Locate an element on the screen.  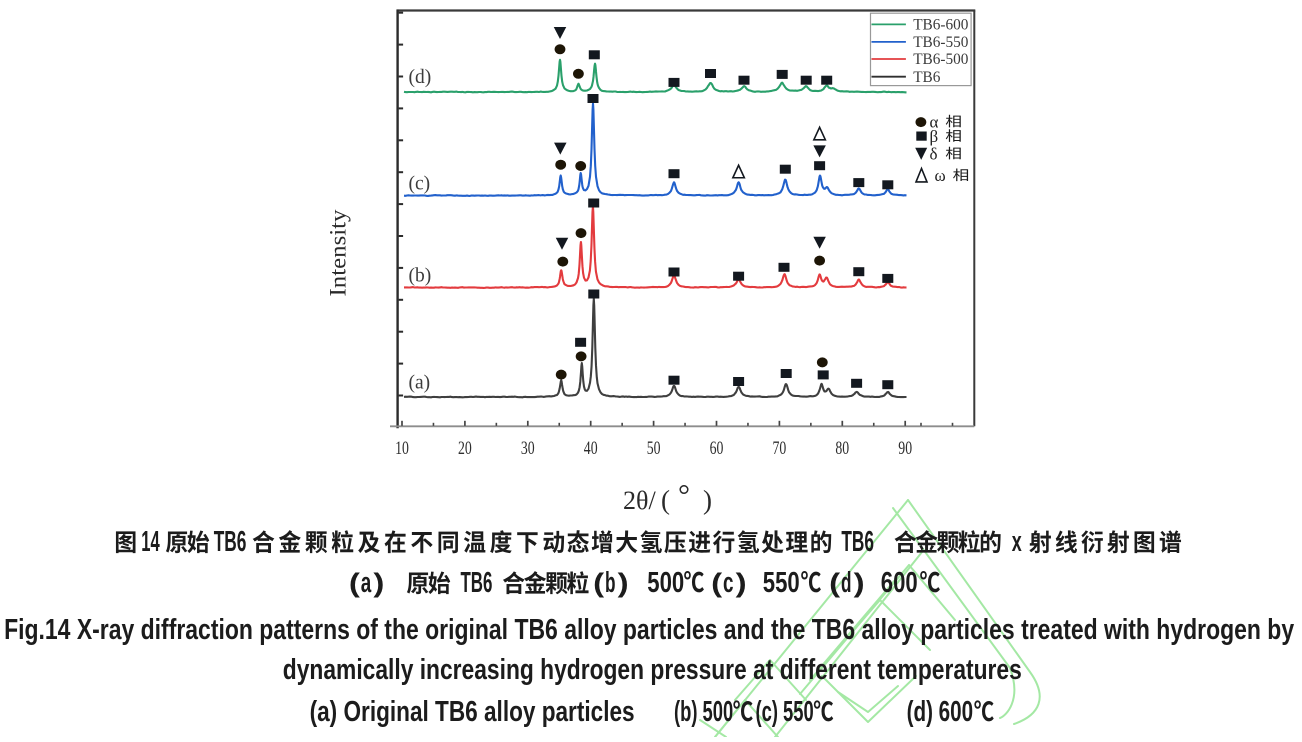
svg-text: 600 is located at coordinates (899, 583).